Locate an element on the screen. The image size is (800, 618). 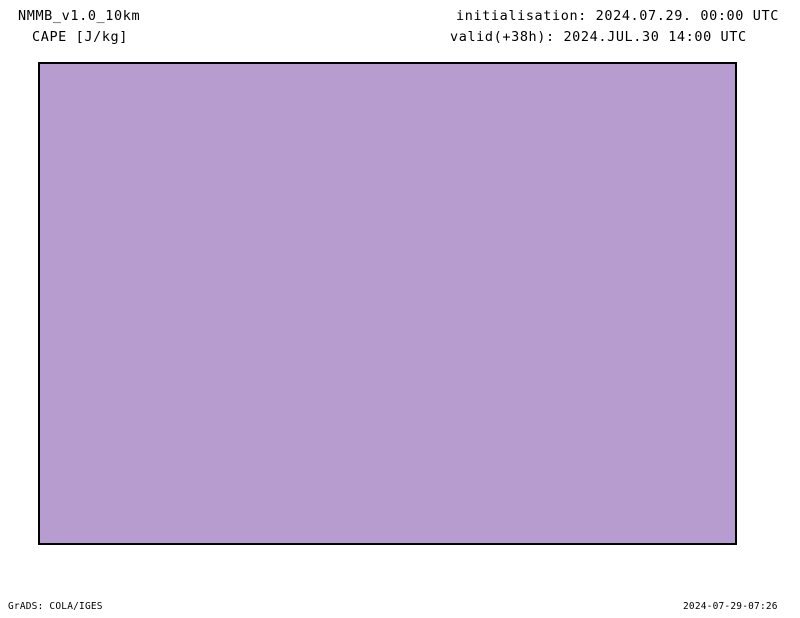
longitude-axis is located at coordinates (387, 558).